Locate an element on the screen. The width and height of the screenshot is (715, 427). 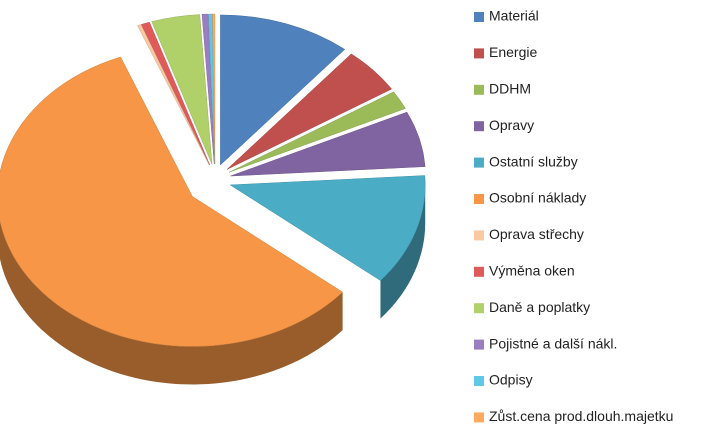
legend-label: Materiál is located at coordinates (514, 16).